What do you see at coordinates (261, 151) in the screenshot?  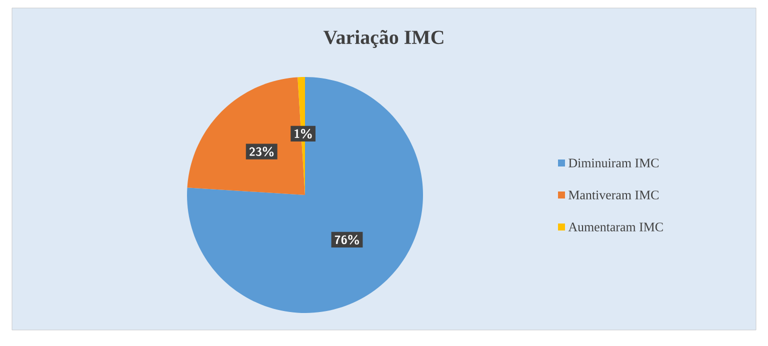 I see `data-label: 23%` at bounding box center [261, 151].